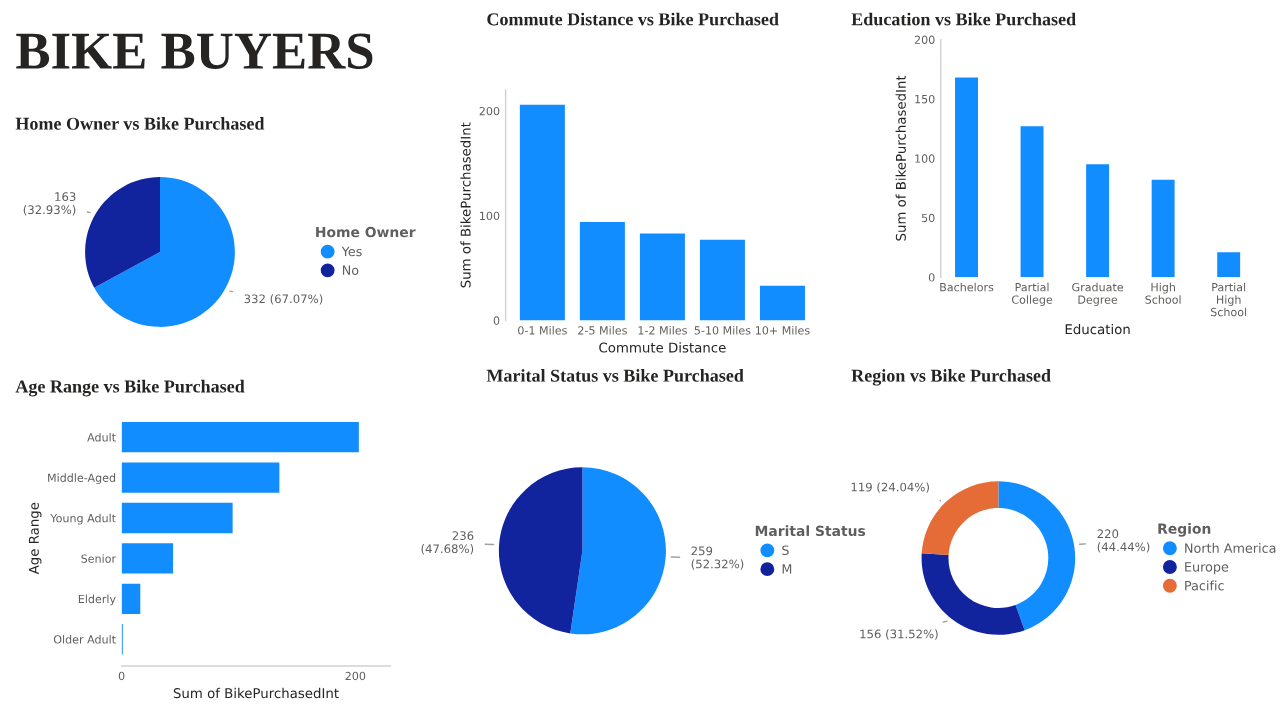 This screenshot has height=720, width=1280. What do you see at coordinates (633, 19) in the screenshot?
I see `chart-title: Commute Distance vs Bike Purchased` at bounding box center [633, 19].